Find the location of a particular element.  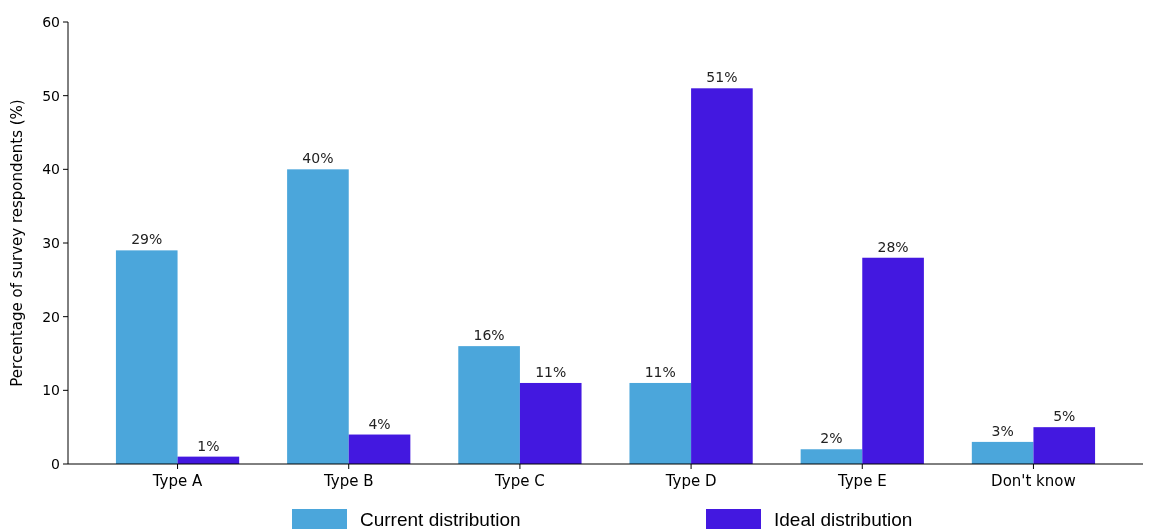

data-label: 2% is located at coordinates (831, 438).